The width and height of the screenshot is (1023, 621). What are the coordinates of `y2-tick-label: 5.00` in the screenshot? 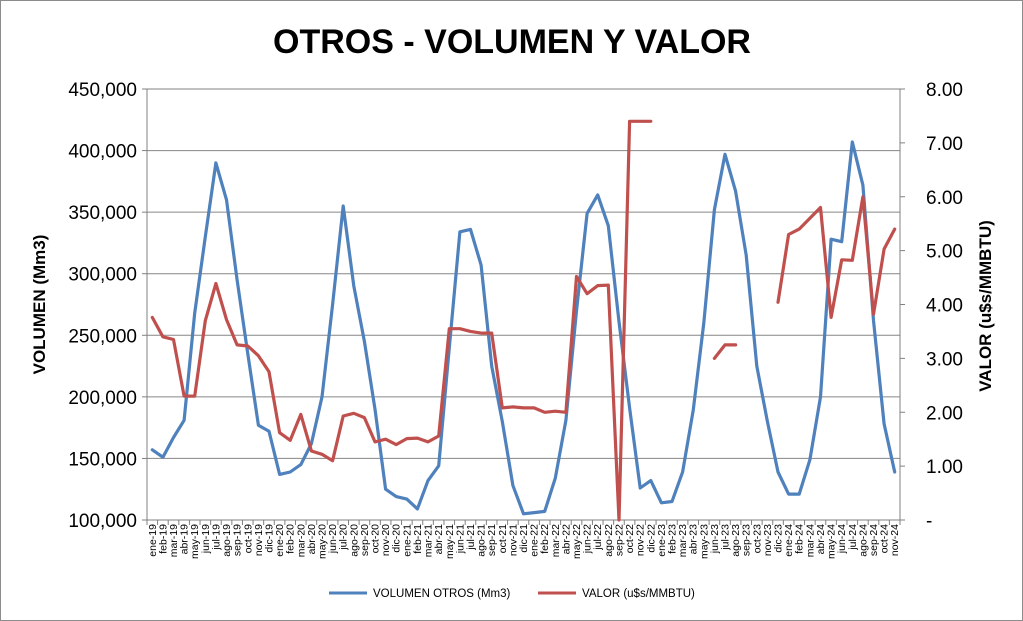 It's located at (944, 252).